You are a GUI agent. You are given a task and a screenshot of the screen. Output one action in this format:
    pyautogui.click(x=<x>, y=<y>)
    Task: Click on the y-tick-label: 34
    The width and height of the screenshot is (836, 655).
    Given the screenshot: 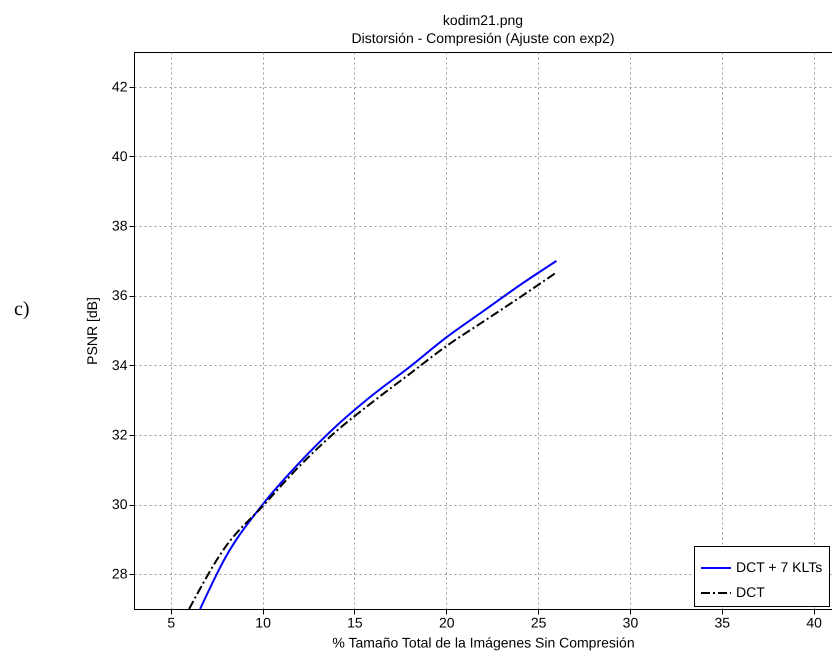 What is the action you would take?
    pyautogui.click(x=120, y=364)
    